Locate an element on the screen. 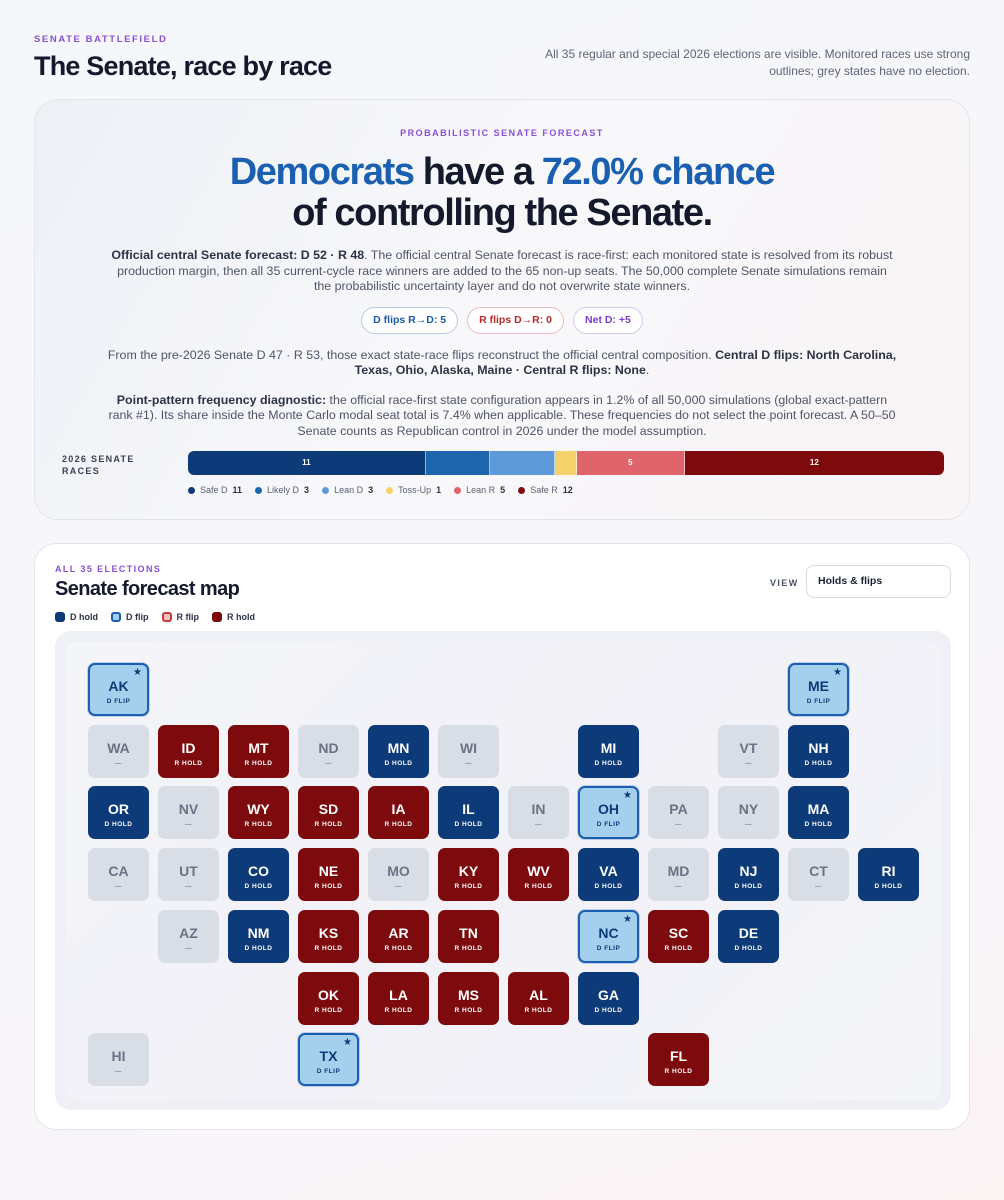 The width and height of the screenshot is (1004, 1200). state-tile-ks: KS R HOLD is located at coordinates (328, 936).